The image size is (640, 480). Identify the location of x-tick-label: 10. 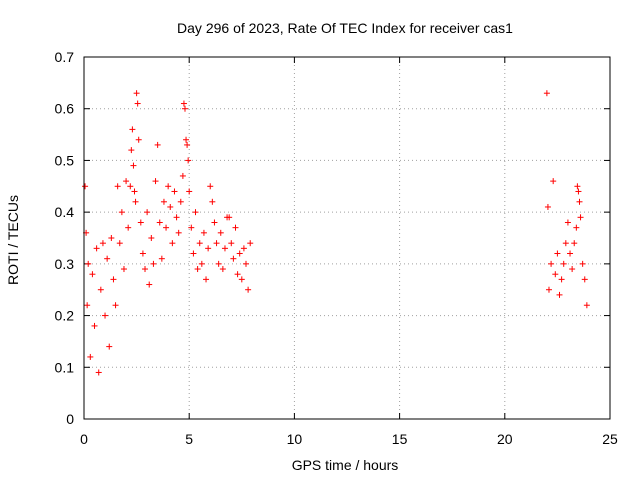
(295, 439).